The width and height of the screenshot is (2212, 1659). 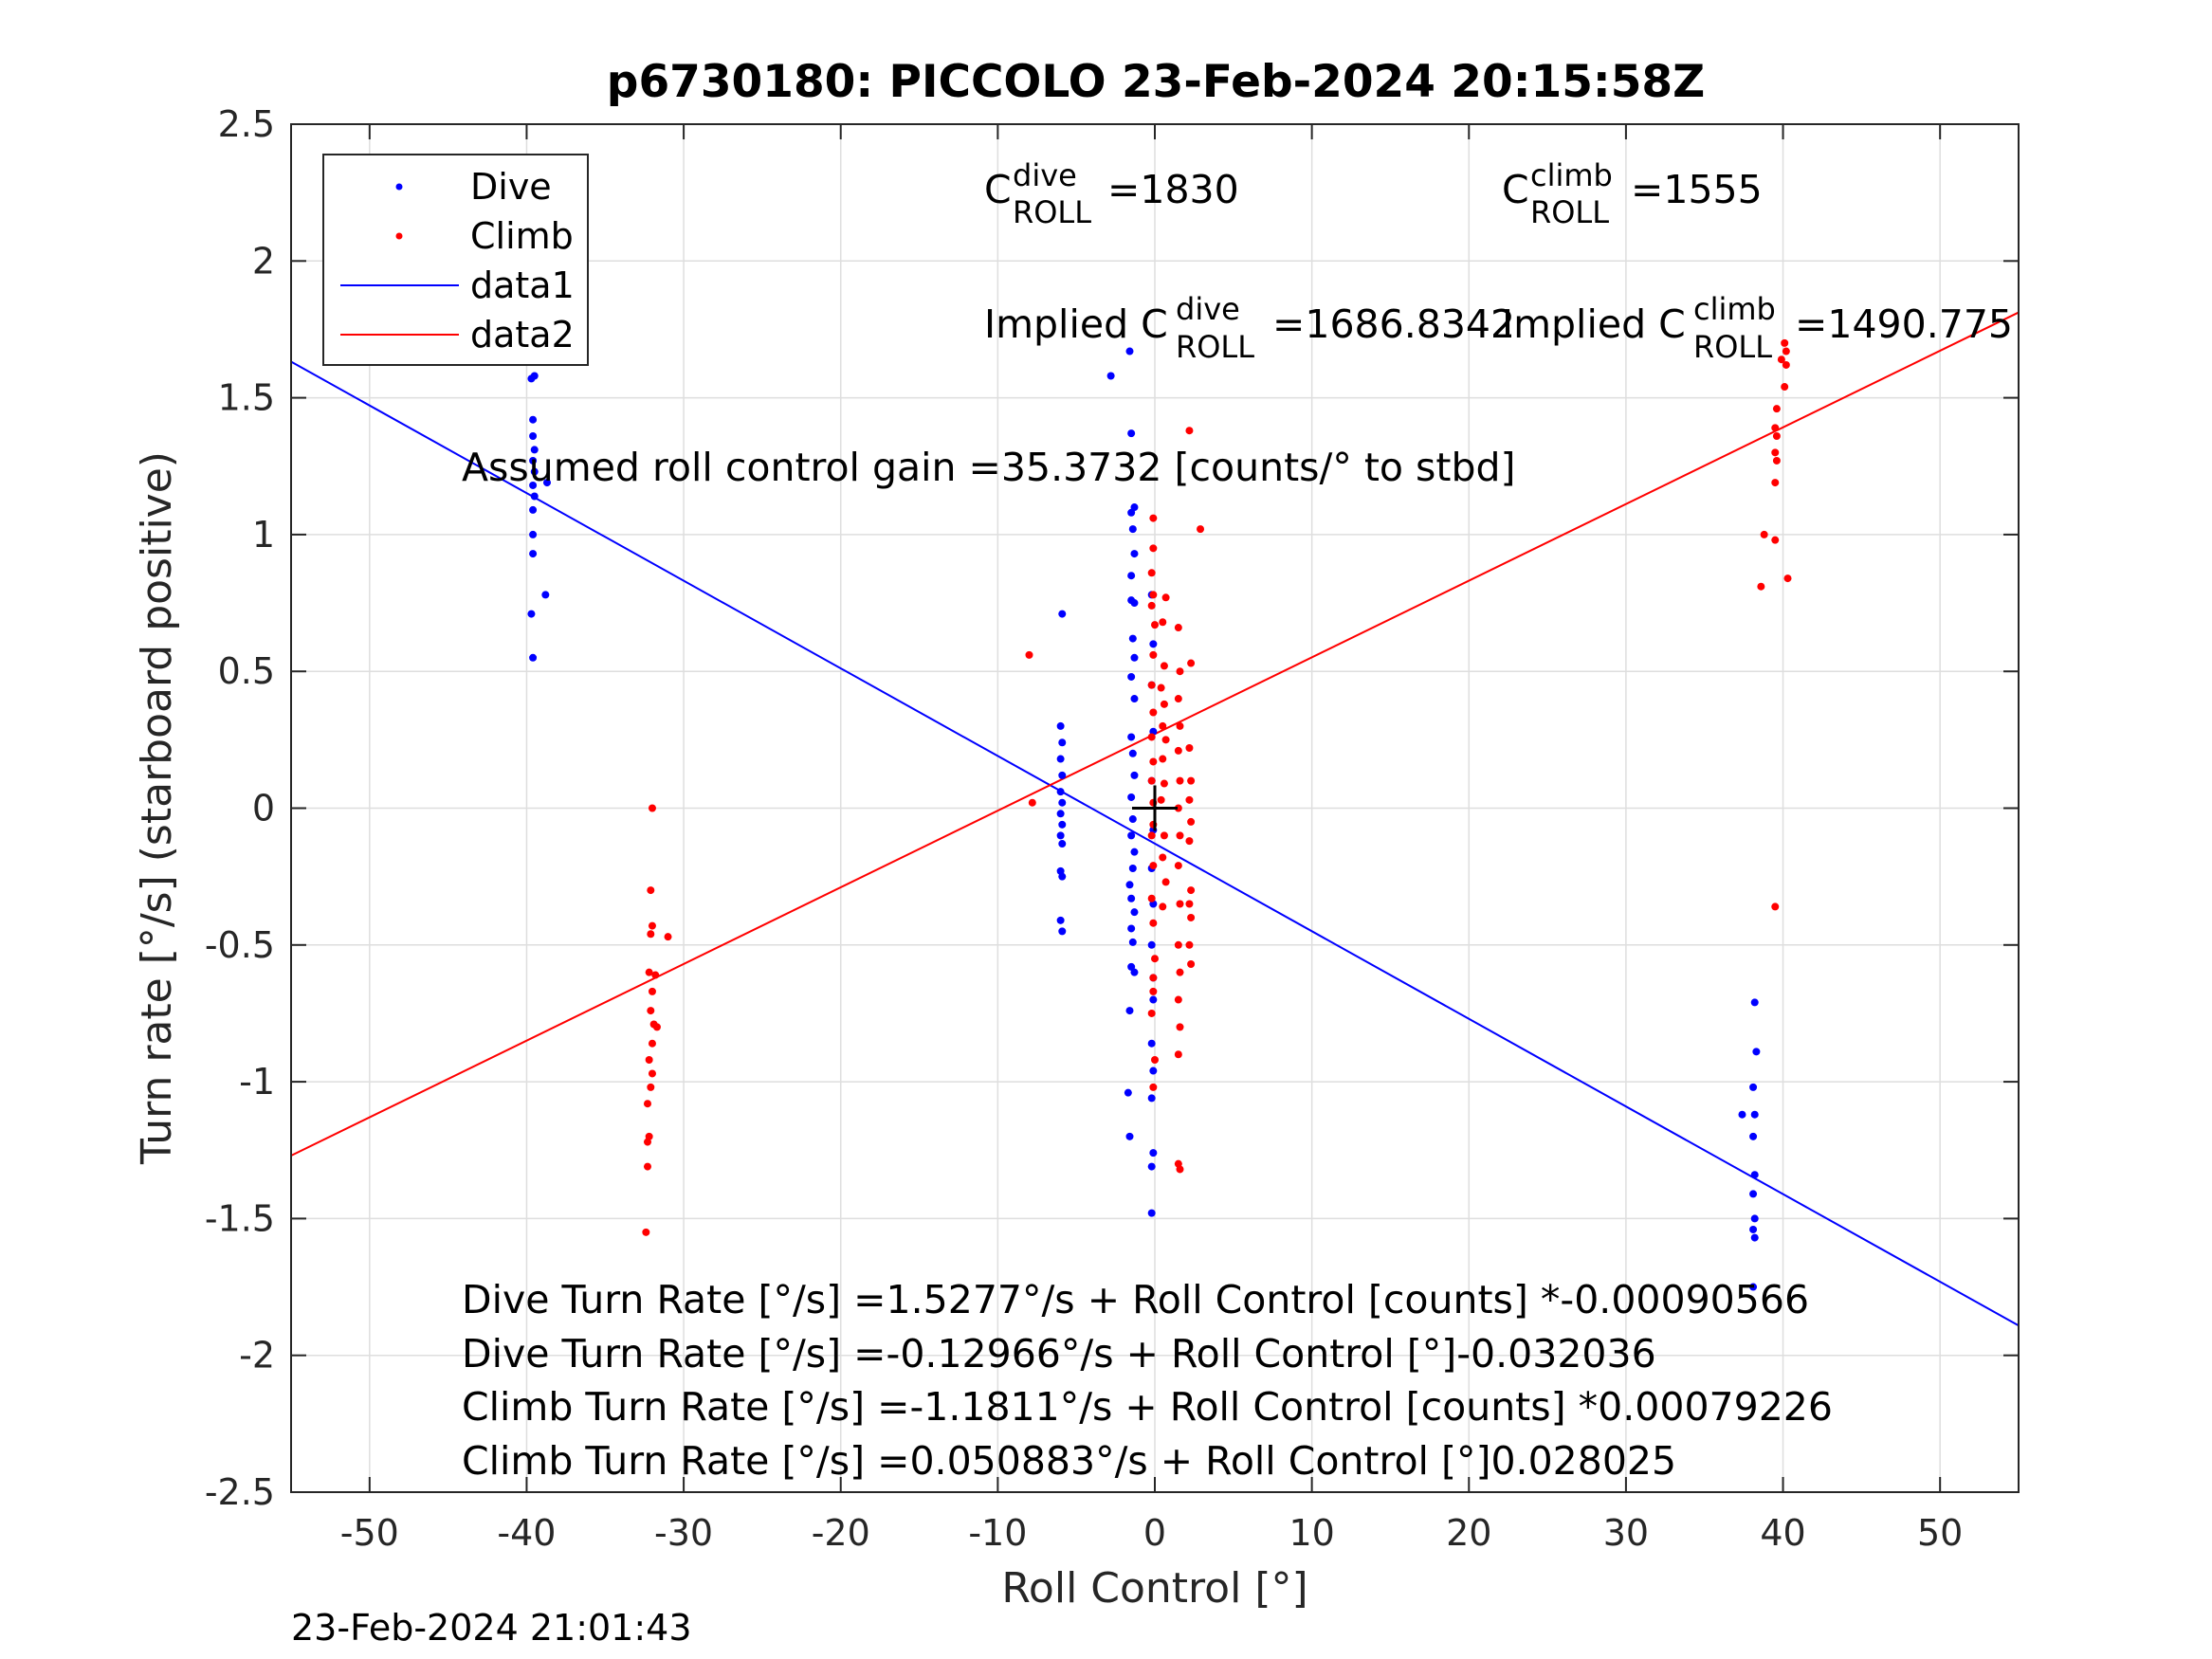 I want to click on legend-dive-marker, so click(x=399, y=187).